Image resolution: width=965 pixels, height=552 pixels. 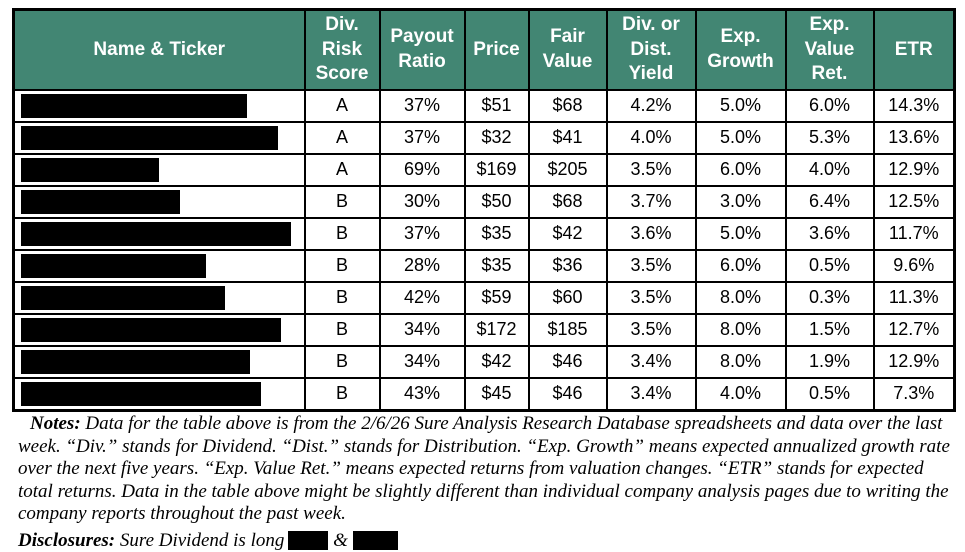 I want to click on exp-value-ret-cell: 3.6%, so click(x=830, y=234).